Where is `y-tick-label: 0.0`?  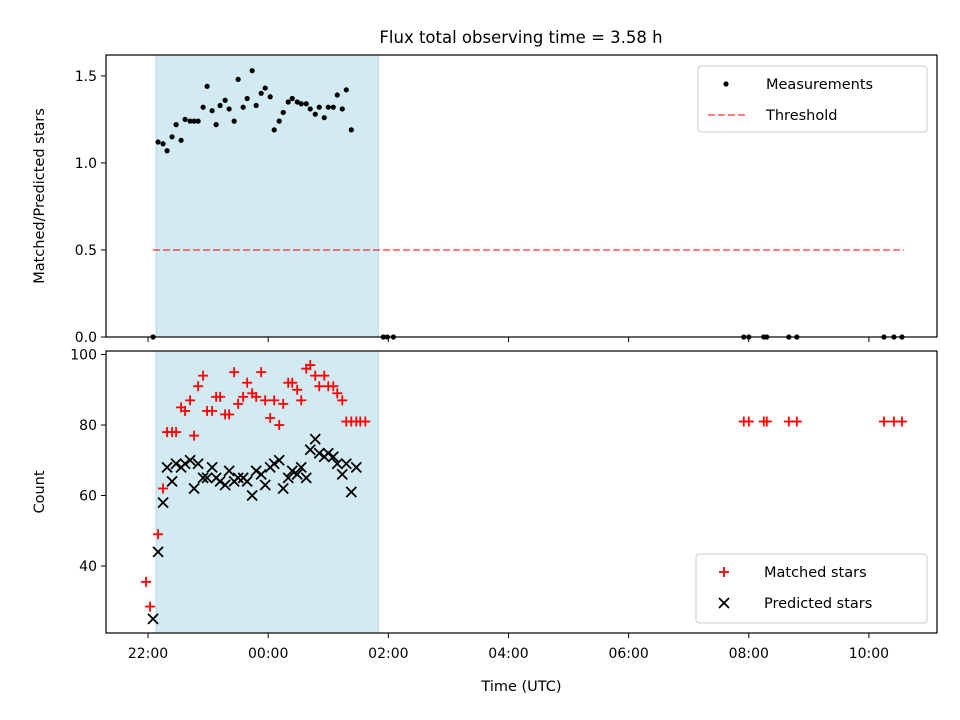
y-tick-label: 0.0 is located at coordinates (86, 338).